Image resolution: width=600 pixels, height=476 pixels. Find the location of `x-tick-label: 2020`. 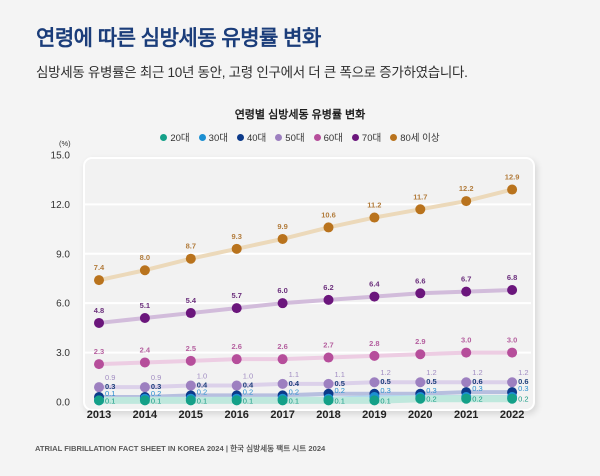

x-tick-label: 2020 is located at coordinates (420, 415).